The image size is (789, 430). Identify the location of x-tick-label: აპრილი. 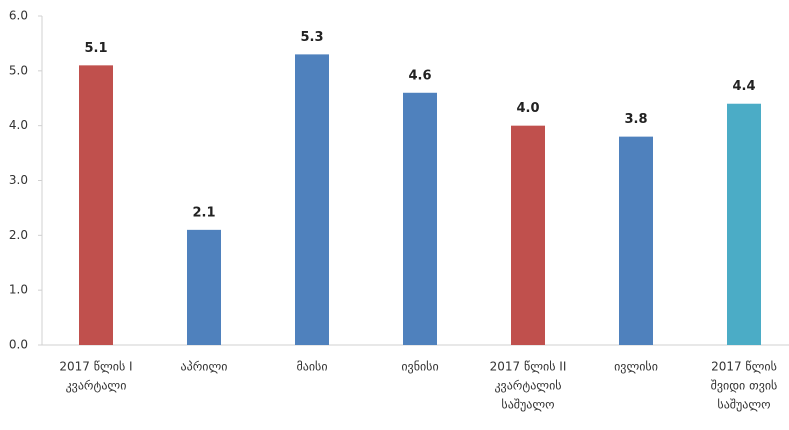
(204, 367).